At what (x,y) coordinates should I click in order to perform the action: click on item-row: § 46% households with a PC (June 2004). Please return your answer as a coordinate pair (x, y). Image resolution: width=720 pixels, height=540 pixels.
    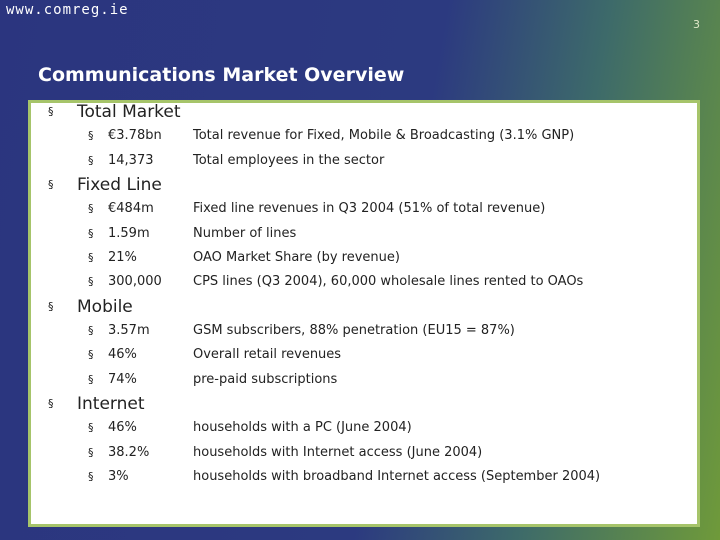
    Looking at the image, I should click on (364, 428).